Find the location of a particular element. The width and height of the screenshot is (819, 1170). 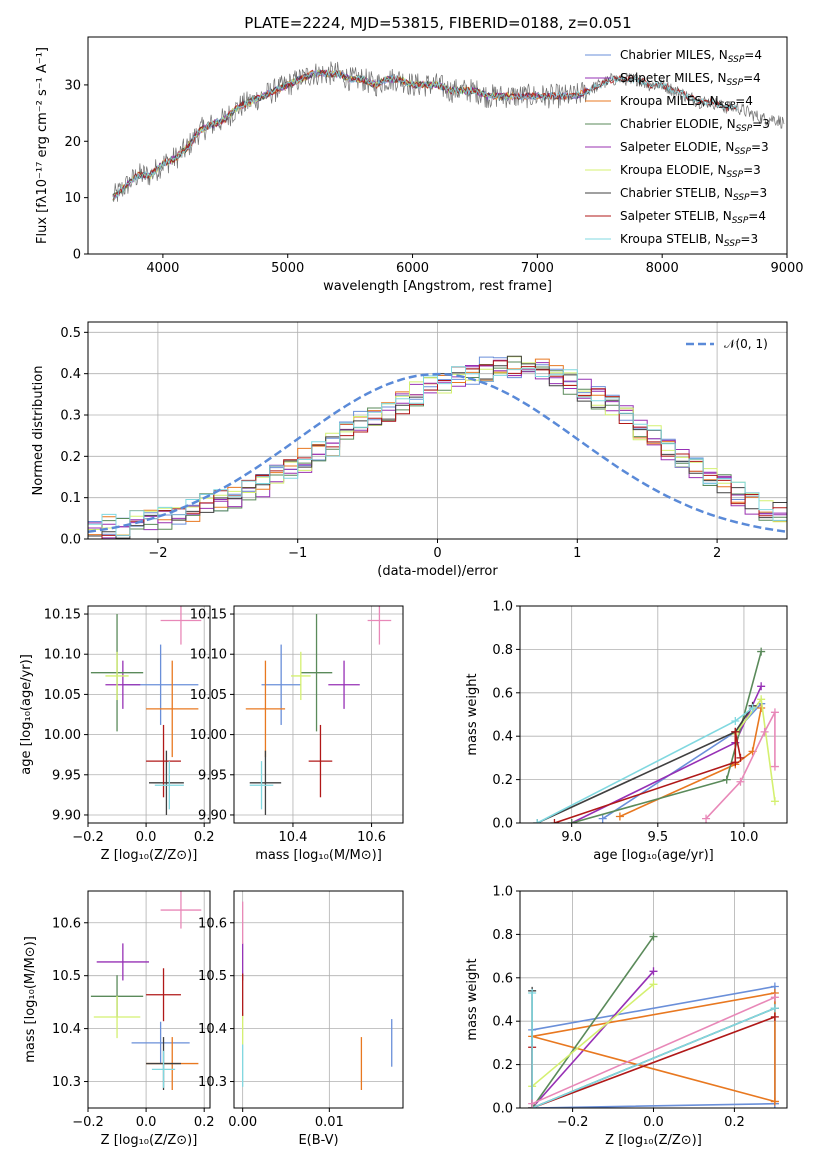

y-tick-label: 0.6 is located at coordinates (502, 693).